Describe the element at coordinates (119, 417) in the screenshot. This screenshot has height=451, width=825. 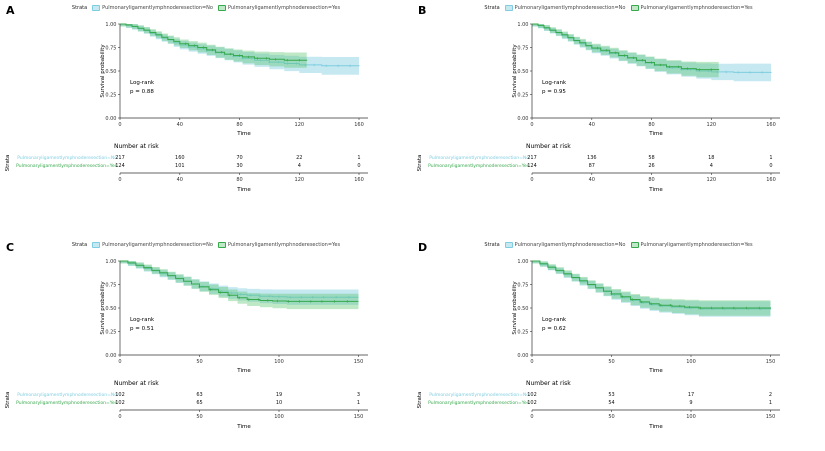
I see `risk-x-tick-label: 0` at that location.